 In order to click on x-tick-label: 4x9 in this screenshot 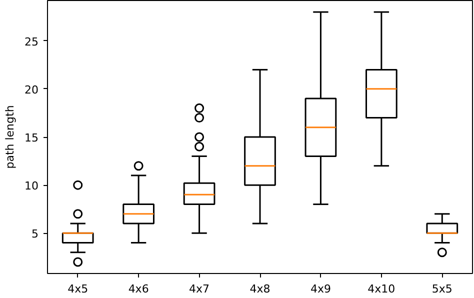, I will do `click(320, 289)`.